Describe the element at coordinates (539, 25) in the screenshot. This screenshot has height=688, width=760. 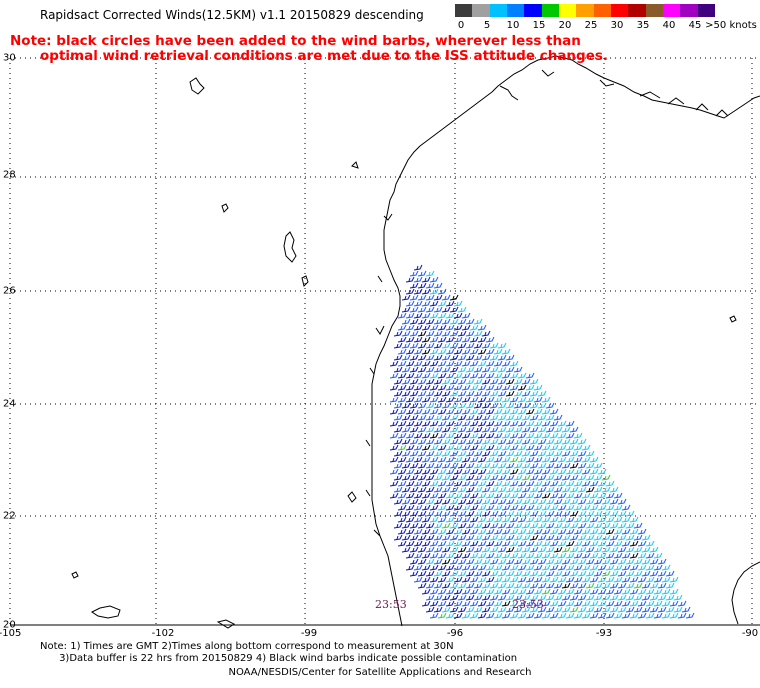
I see `legend-label: 15` at that location.